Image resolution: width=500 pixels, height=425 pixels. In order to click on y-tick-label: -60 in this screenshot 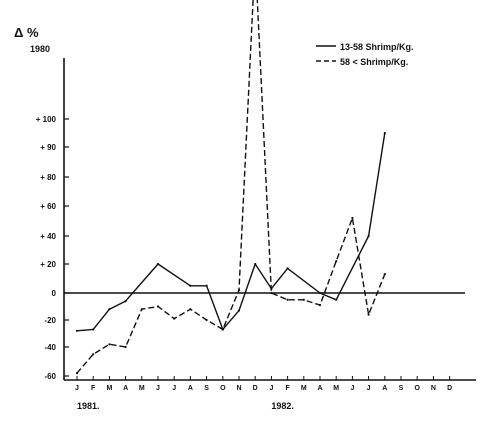, I will do `click(50, 376)`.